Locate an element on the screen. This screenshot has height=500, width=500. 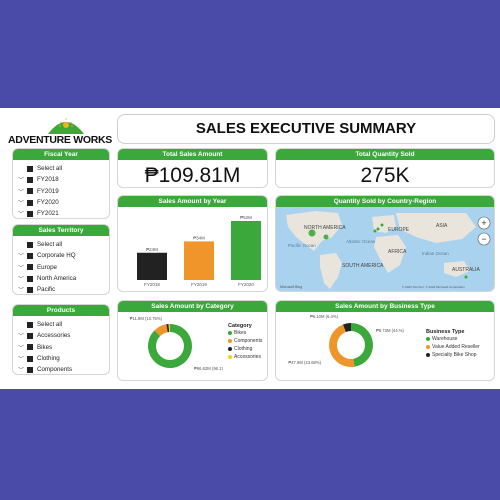
slicer-item: ﹀ FY2018 is located at coordinates (61, 179).